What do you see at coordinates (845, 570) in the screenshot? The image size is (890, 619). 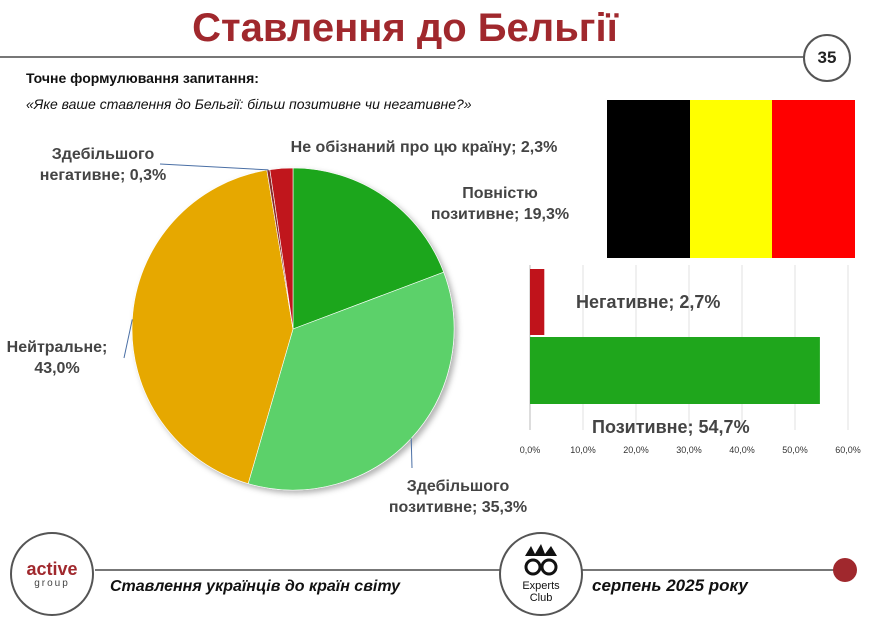 I see `footer-dot` at bounding box center [845, 570].